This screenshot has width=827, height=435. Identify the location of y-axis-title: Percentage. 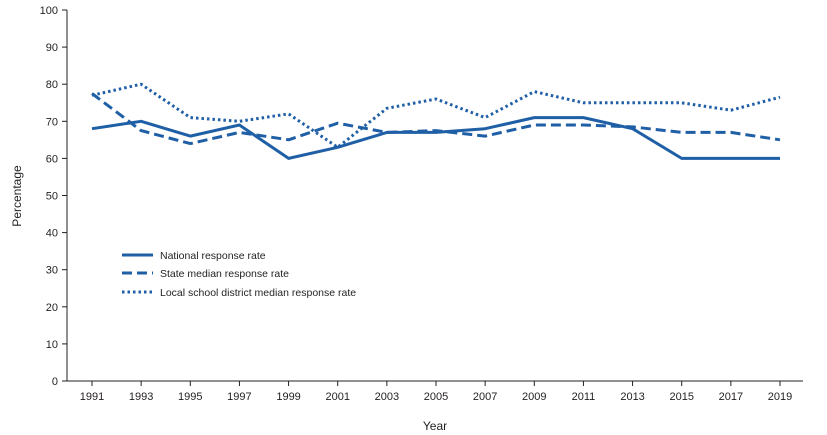
(17, 196).